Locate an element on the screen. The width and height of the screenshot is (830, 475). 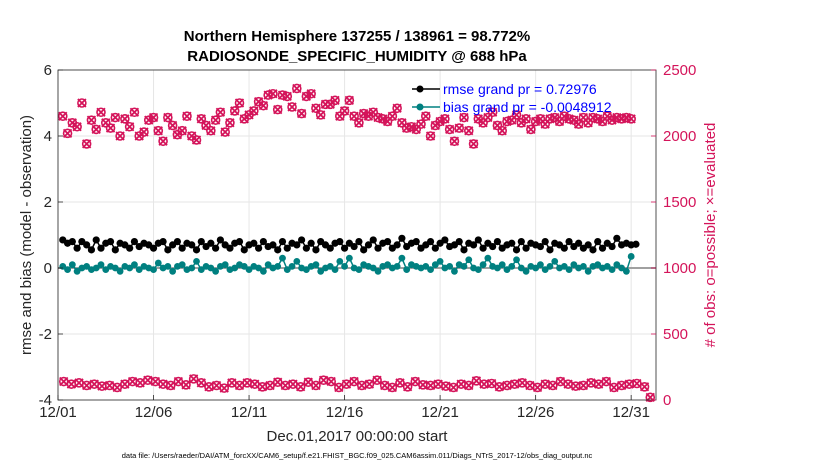
legend-bias-label: bias grand pr = -0.0048912 is located at coordinates (527, 107).